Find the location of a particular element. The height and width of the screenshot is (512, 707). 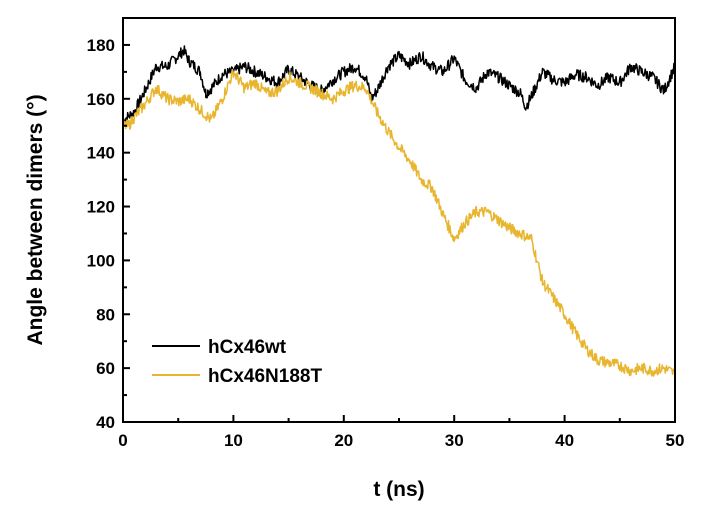

y-tick-label: 180 is located at coordinates (101, 45).